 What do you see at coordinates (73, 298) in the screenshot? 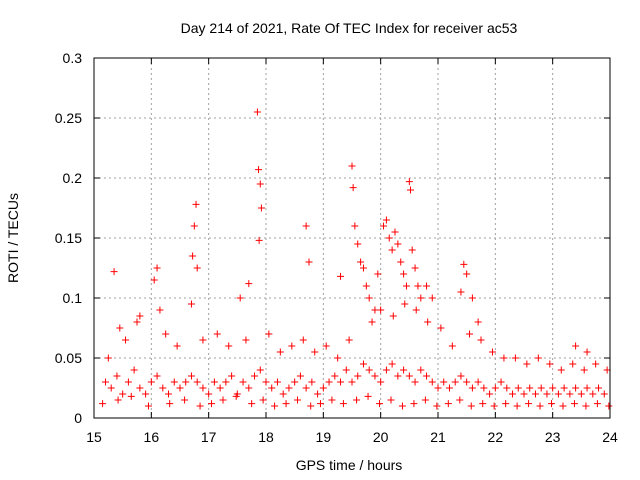
I see `y-tick-label: 0.1` at bounding box center [73, 298].